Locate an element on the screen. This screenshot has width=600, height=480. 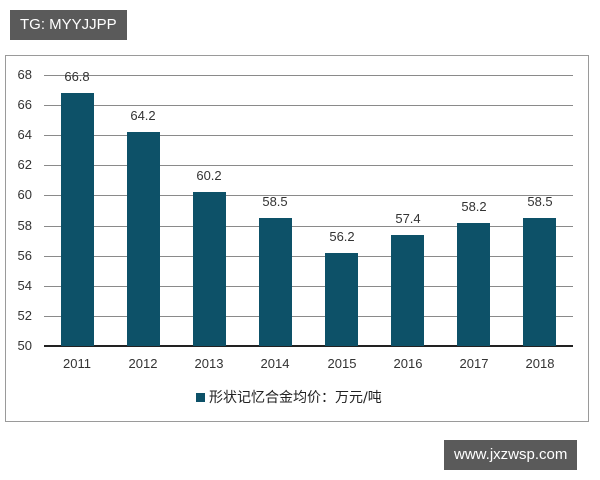
y-tick-label: 62 is located at coordinates (24, 164).